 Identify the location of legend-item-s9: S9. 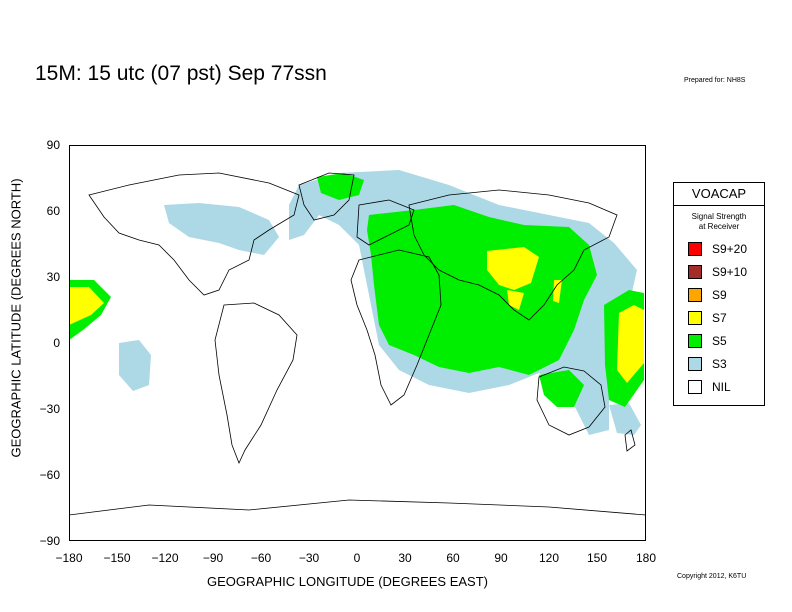
(707, 295).